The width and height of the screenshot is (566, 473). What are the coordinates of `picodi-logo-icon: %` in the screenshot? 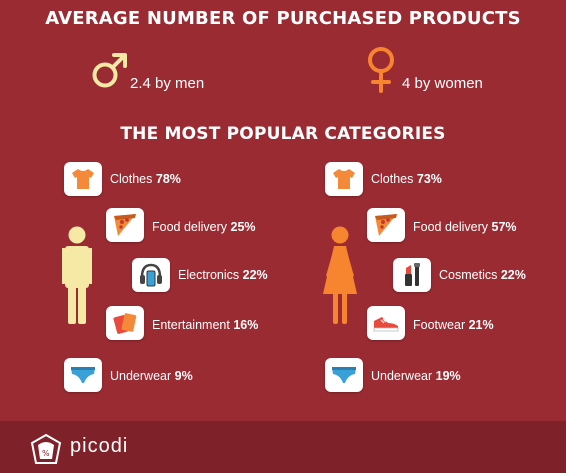 It's located at (46, 450).